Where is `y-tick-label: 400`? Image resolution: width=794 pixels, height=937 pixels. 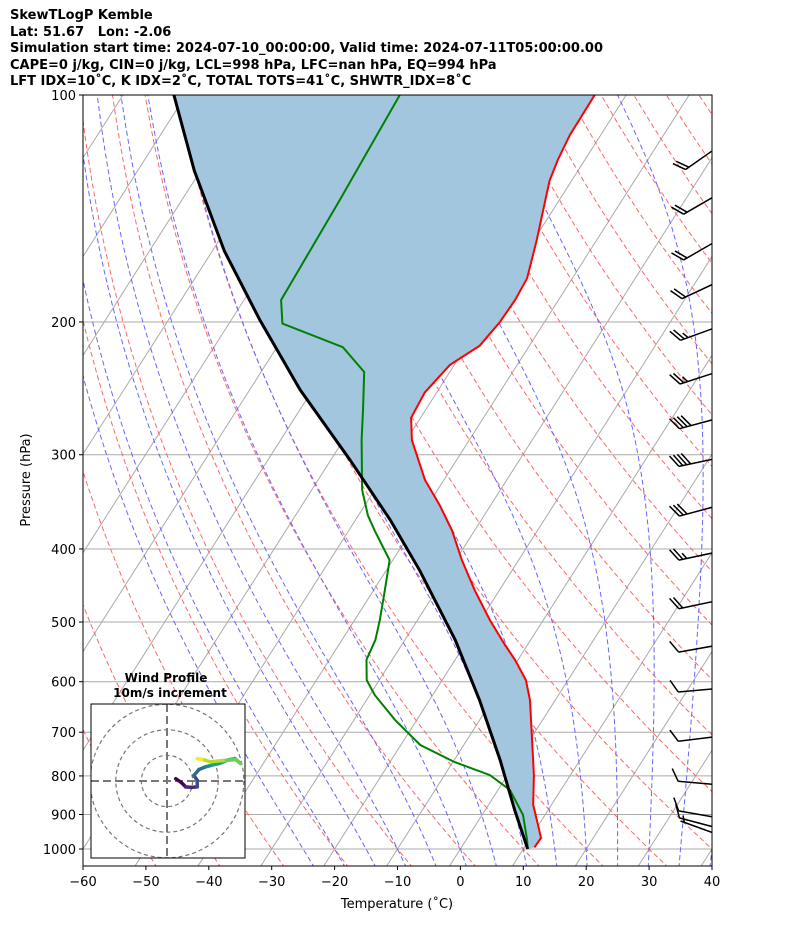 y-tick-label: 400 is located at coordinates (63, 550).